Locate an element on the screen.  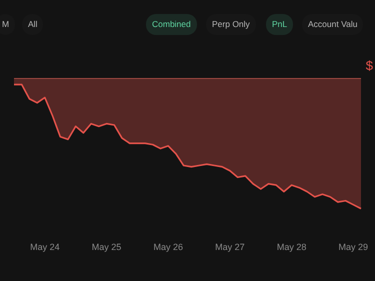
x-tick-label: May 26 is located at coordinates (168, 247).